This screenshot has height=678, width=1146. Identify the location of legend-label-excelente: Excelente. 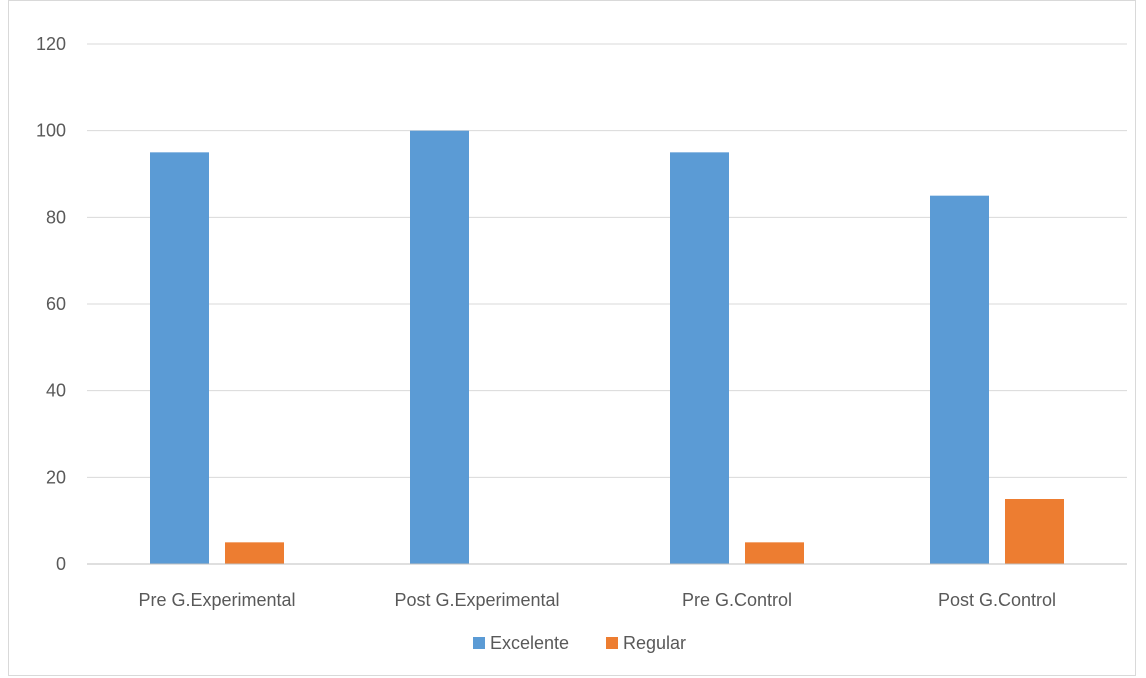
(529, 643).